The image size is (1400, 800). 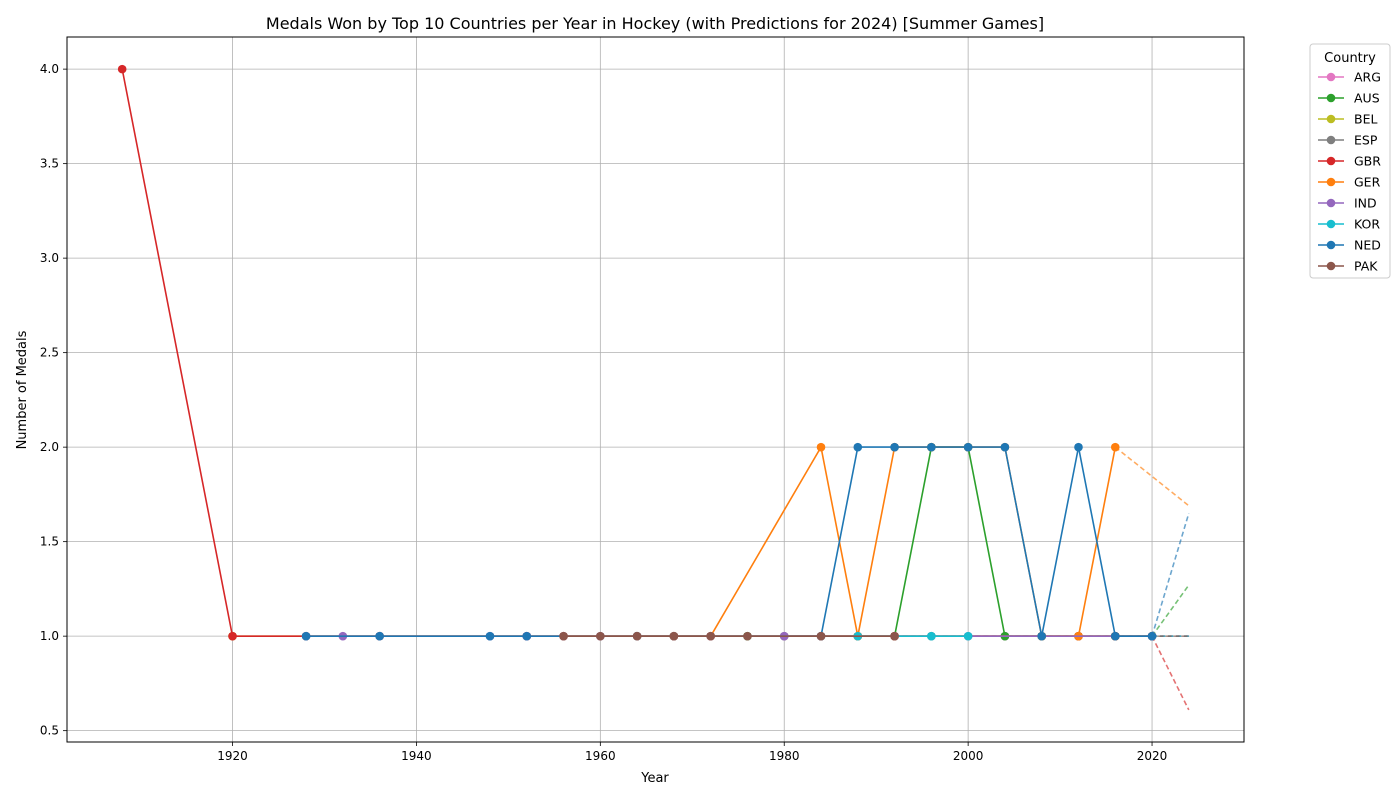 I want to click on legend-marker-gbr, so click(x=1331, y=161).